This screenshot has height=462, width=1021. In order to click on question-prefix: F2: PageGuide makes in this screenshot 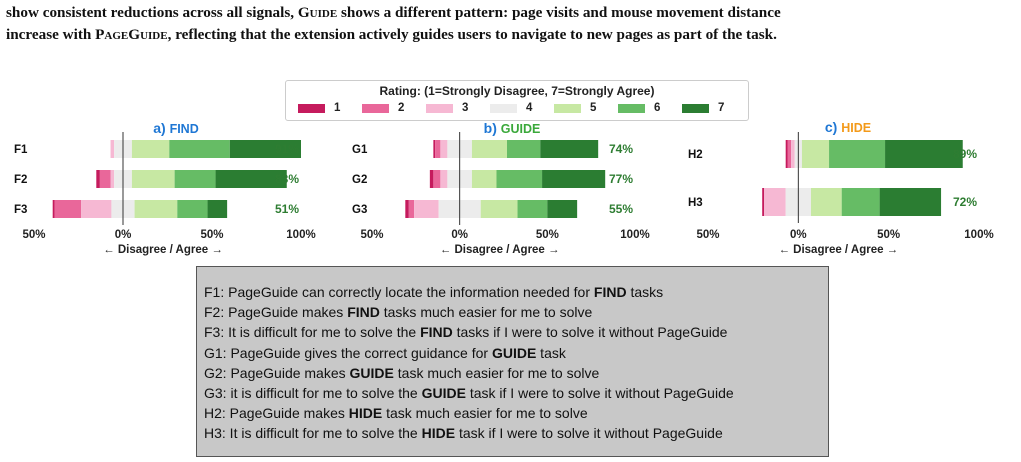, I will do `click(276, 312)`.